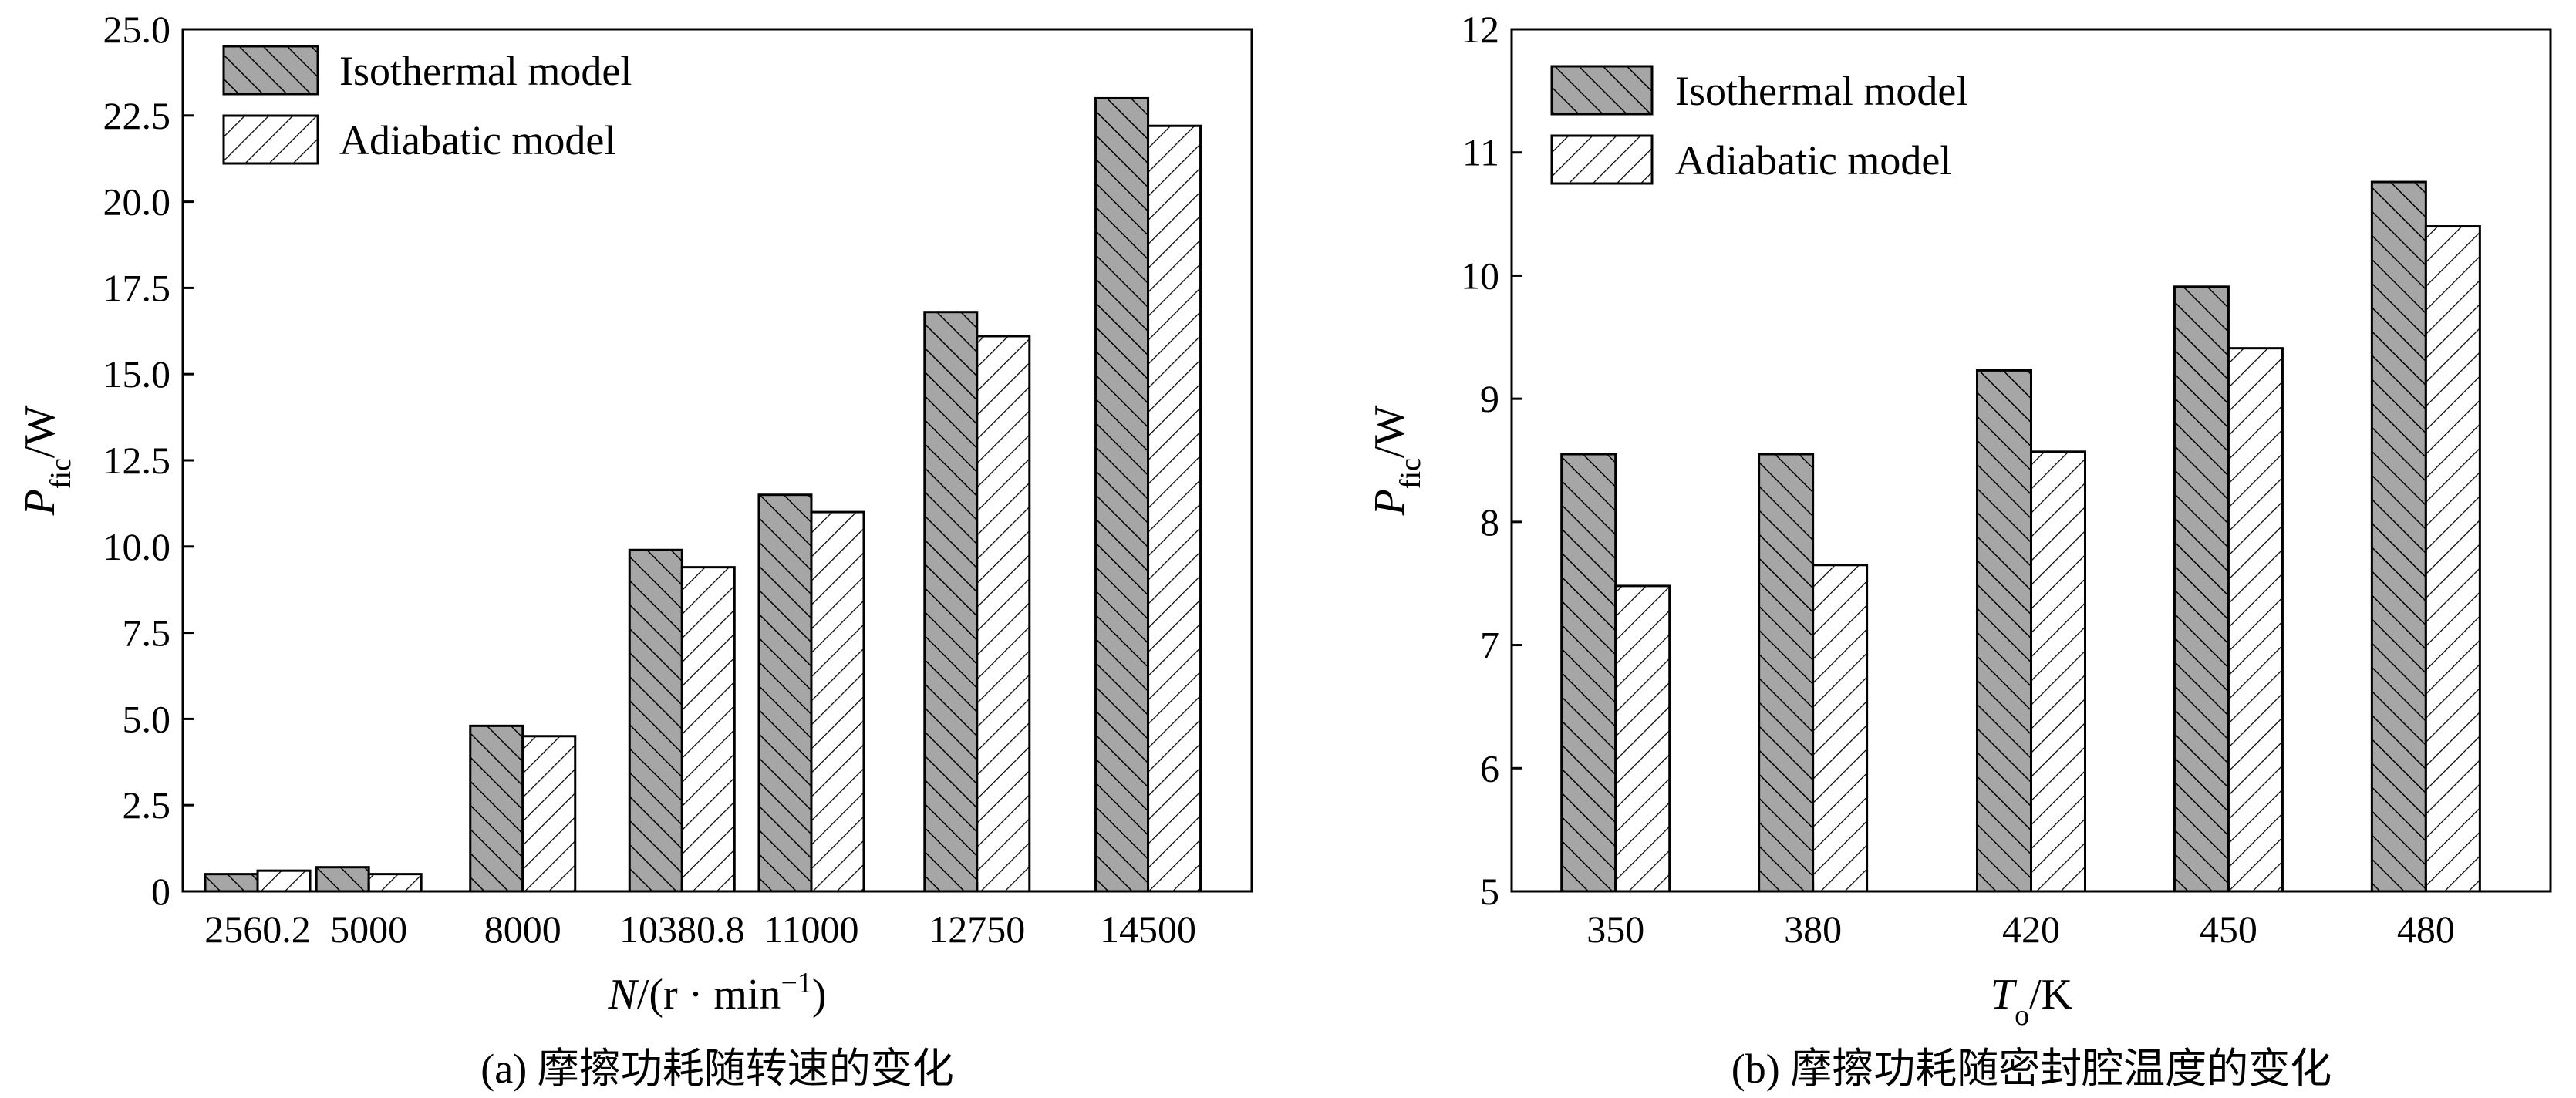  Describe the element at coordinates (257, 929) in the screenshot. I see `x-tick-label-2560.2: 2560.2` at that location.